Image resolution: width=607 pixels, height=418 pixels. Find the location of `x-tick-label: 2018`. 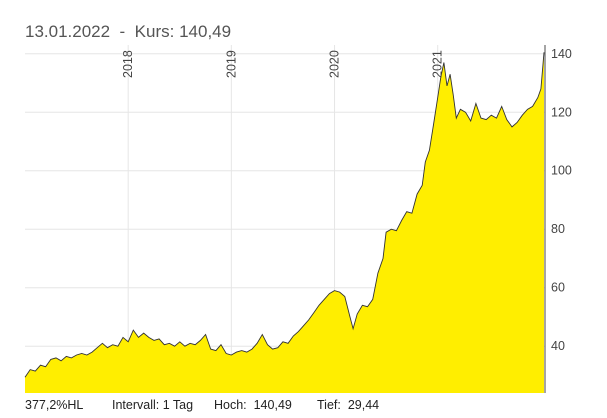

x-tick-label: 2018 is located at coordinates (128, 64).